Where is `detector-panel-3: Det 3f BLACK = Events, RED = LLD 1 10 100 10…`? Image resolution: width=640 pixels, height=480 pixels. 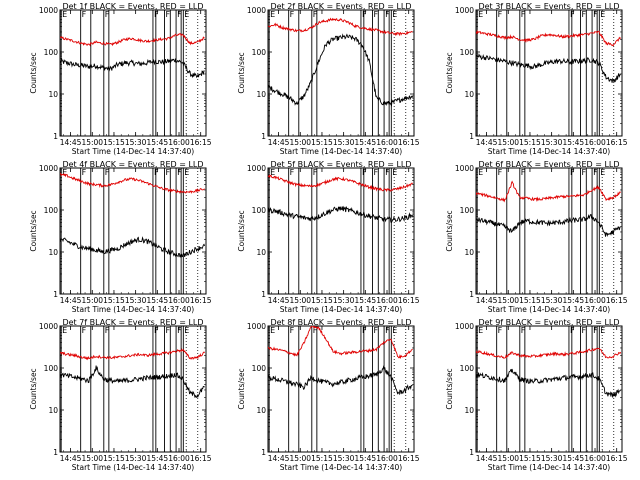
detector-panel-3: Det 3f BLACK = Events, RED = LLD 1 10 100 10… is located at coordinates (536, 79).